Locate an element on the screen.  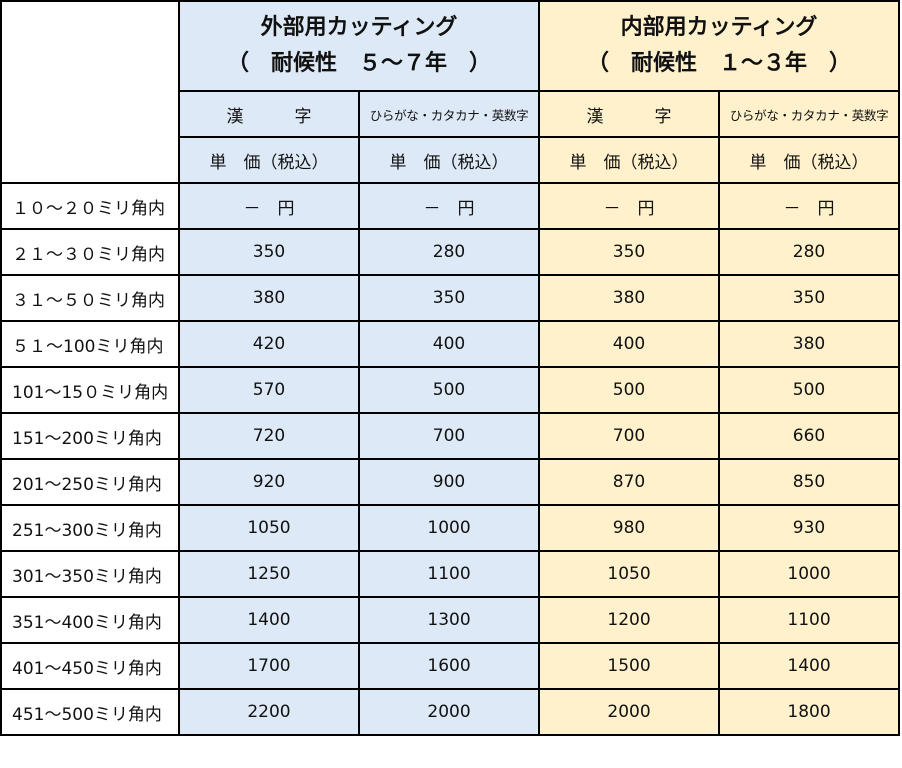
internal-kana-price: 850 is located at coordinates (809, 482).